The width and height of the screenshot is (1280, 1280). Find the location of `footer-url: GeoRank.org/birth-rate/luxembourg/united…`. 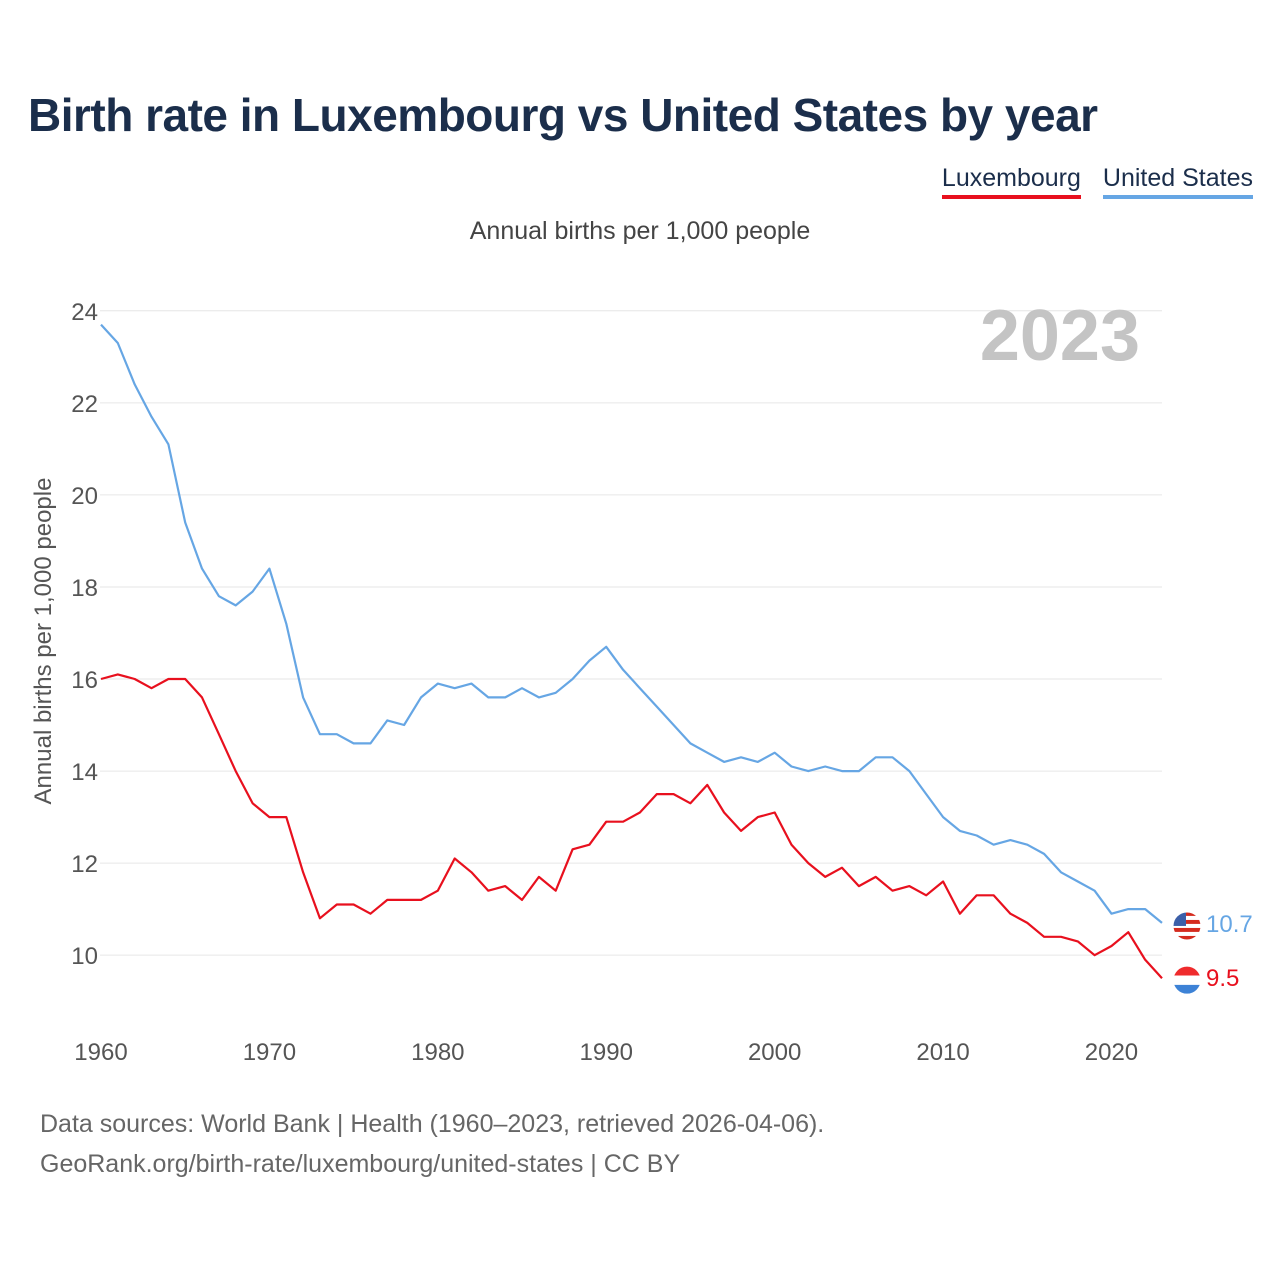

footer-url: GeoRank.org/birth-rate/luxembourg/united… is located at coordinates (360, 1164).